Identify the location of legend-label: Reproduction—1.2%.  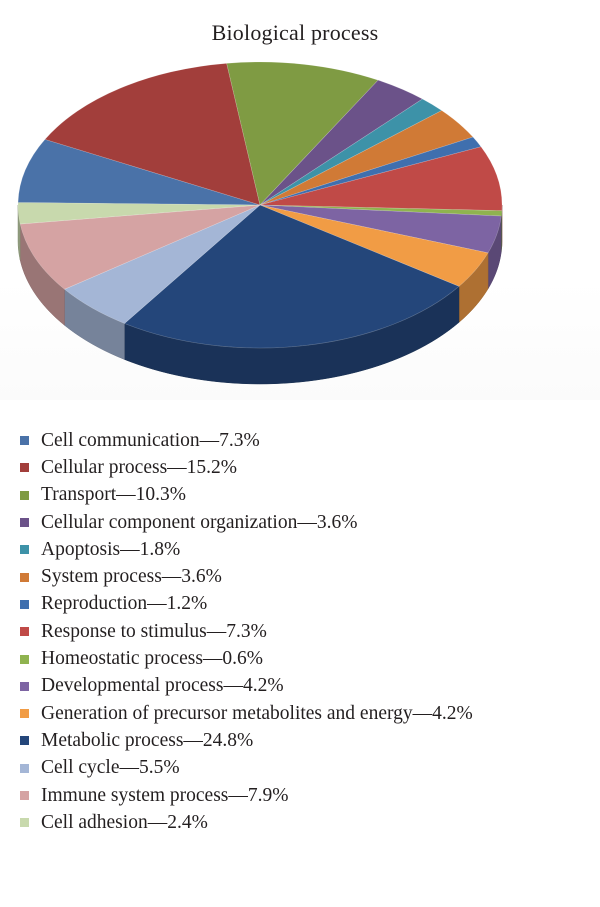
(124, 604).